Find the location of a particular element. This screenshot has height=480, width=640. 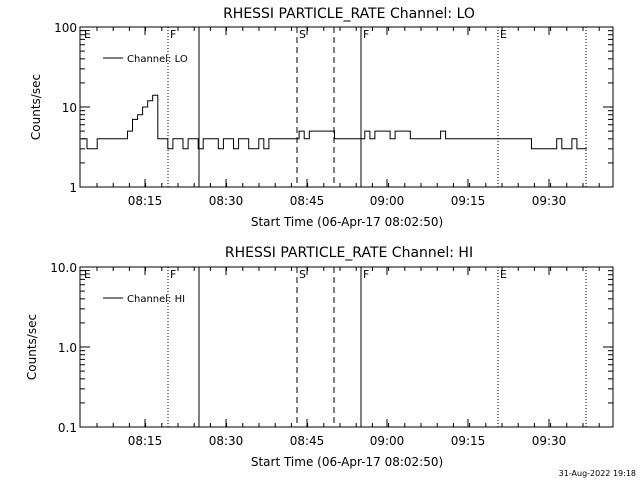

footer-timestamp: 31-Aug-2022 19:18 is located at coordinates (597, 473).